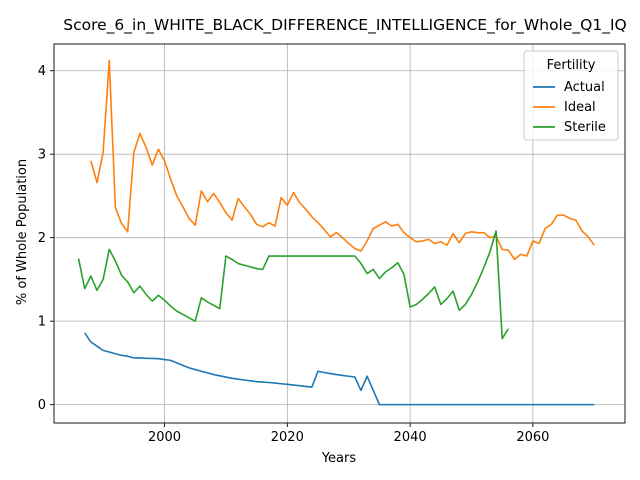 The width and height of the screenshot is (640, 480). What do you see at coordinates (42, 405) in the screenshot?
I see `y-tick-label: 0` at bounding box center [42, 405].